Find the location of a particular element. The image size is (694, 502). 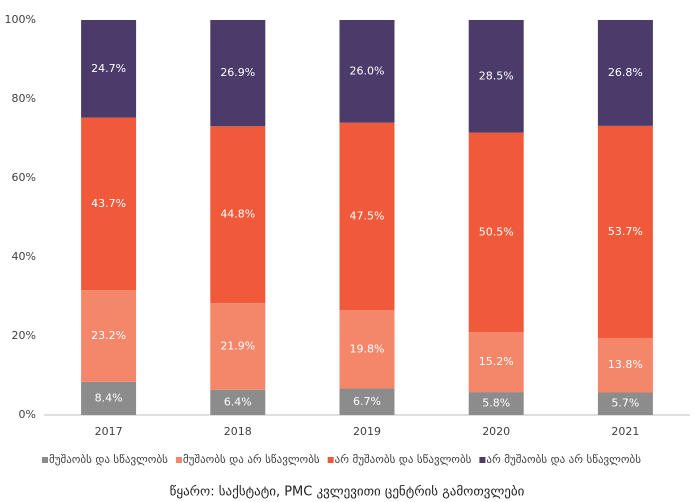

x-tick-label: 2021 is located at coordinates (625, 431).